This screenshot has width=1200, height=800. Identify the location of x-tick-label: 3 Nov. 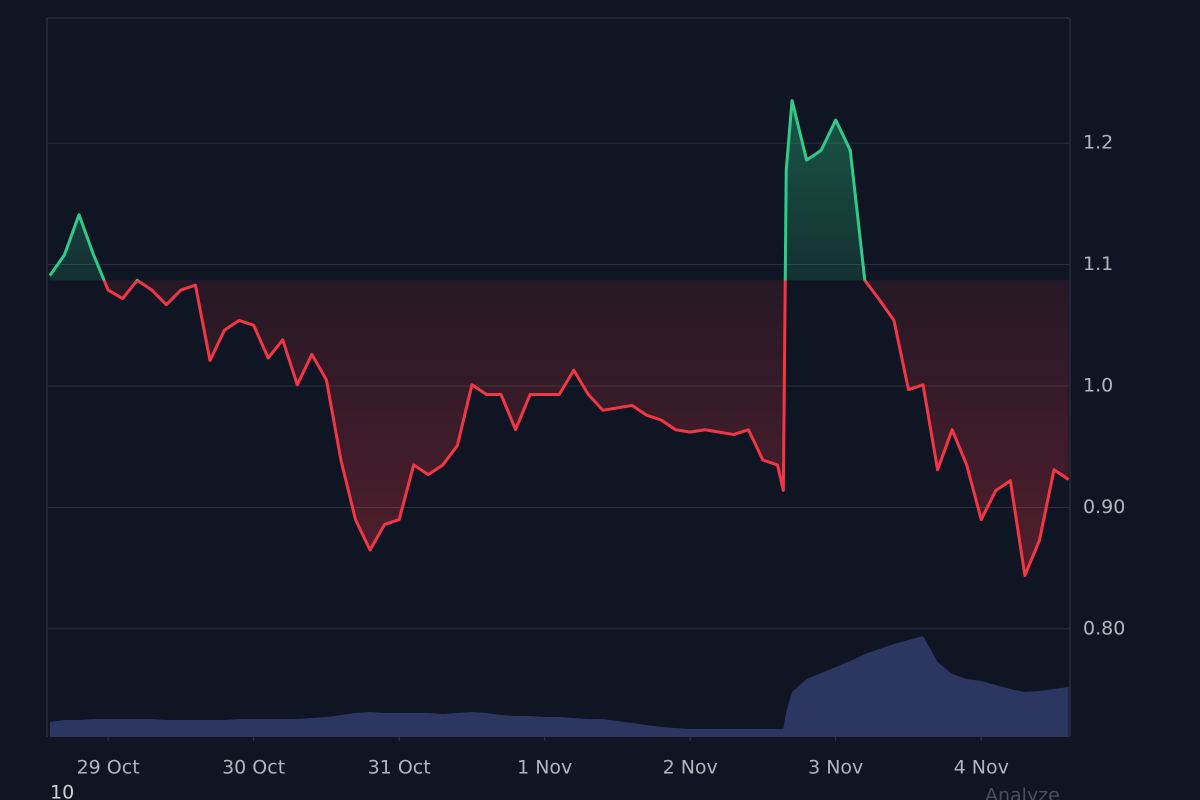
(835, 768).